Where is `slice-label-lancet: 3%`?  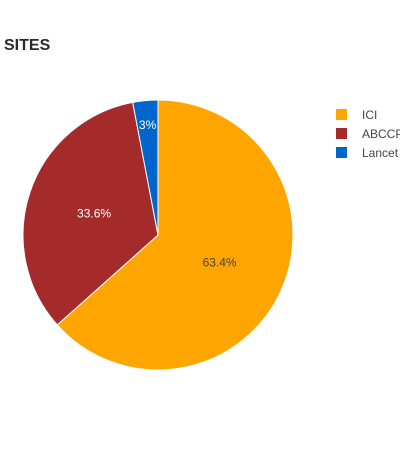 slice-label-lancet: 3% is located at coordinates (148, 125).